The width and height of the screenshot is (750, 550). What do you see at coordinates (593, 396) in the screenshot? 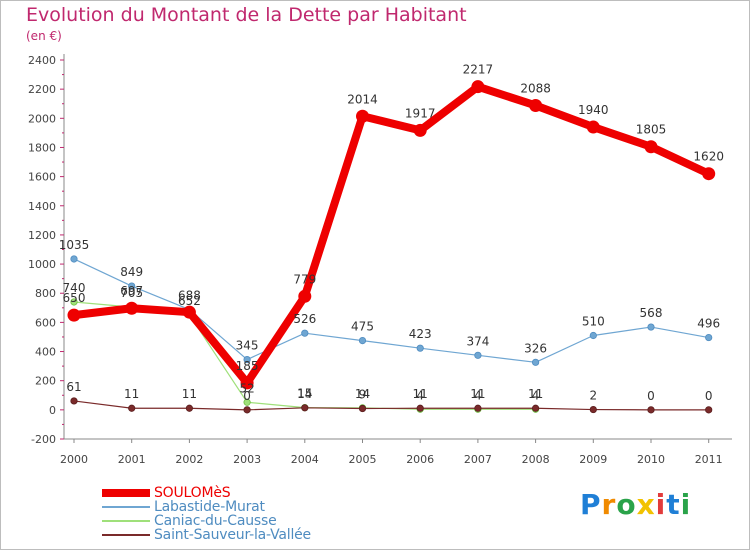
I see `data-label: 2` at bounding box center [593, 396].